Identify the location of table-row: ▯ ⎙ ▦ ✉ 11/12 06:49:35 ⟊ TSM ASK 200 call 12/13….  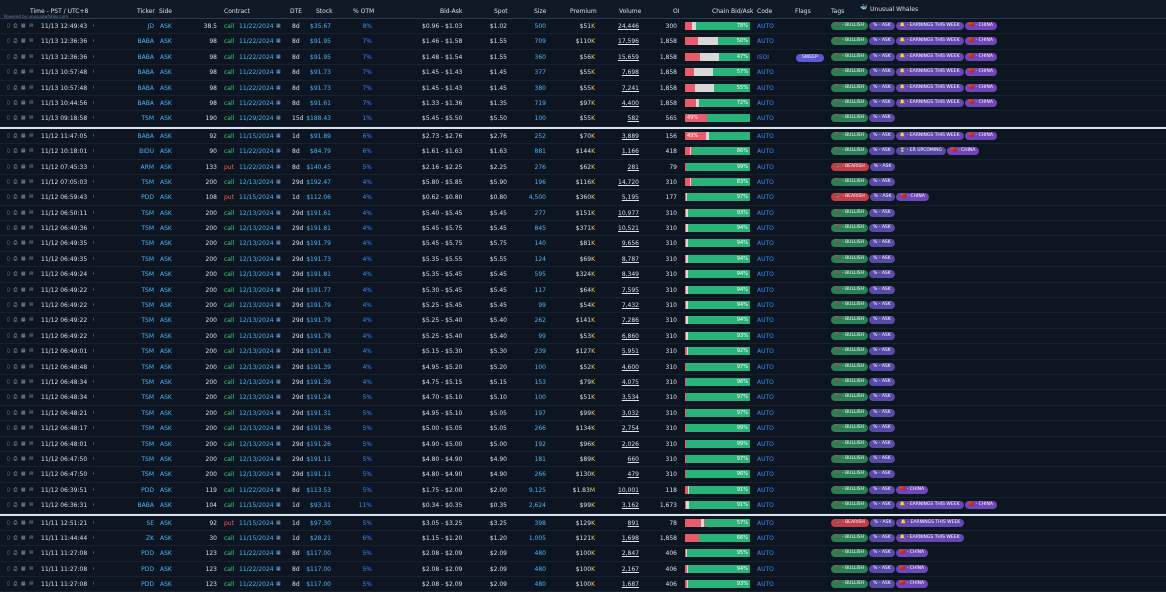
(583, 260).